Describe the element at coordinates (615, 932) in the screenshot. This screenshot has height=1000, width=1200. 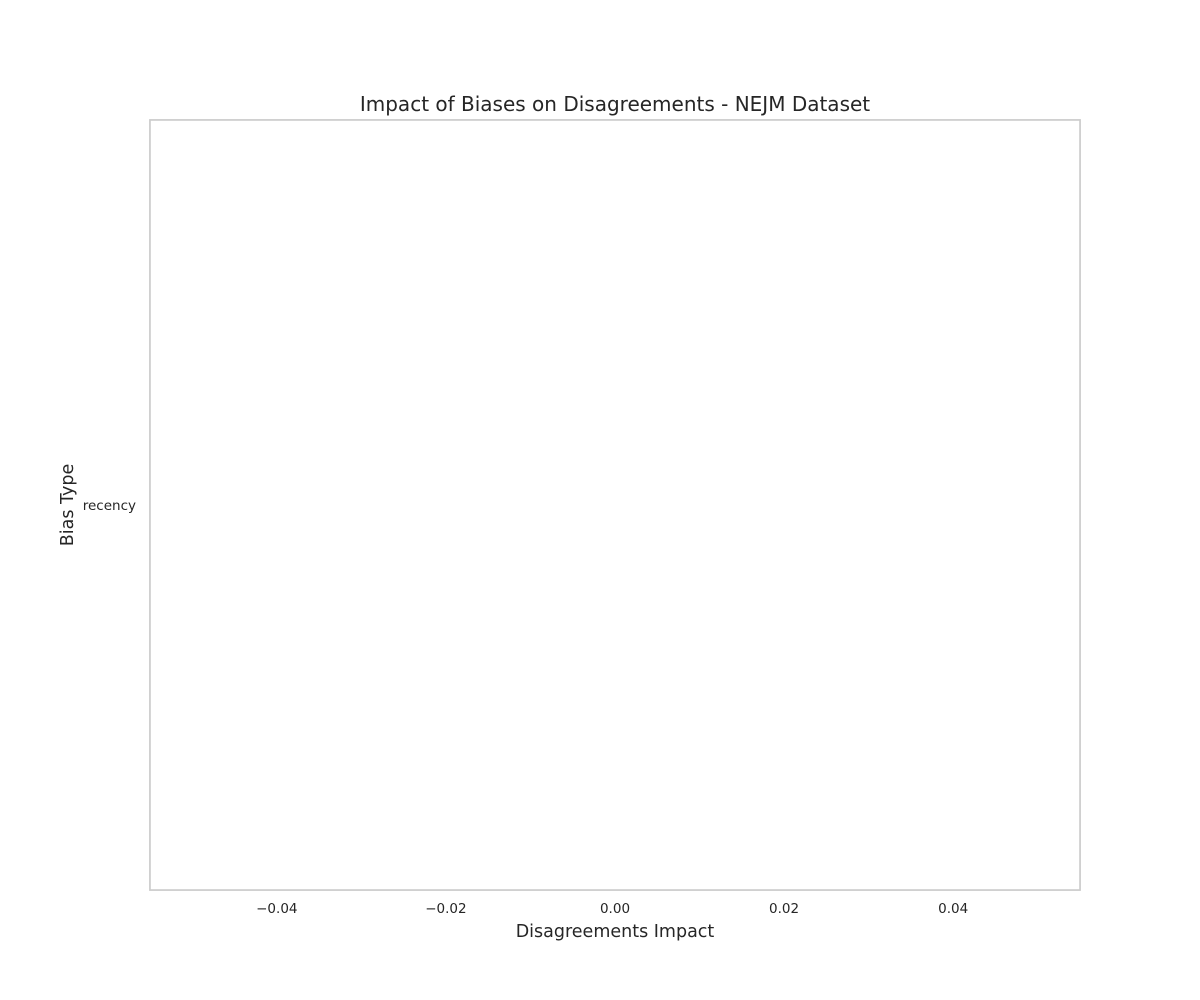
I see `x-axis-label: Disagreements Impact` at that location.